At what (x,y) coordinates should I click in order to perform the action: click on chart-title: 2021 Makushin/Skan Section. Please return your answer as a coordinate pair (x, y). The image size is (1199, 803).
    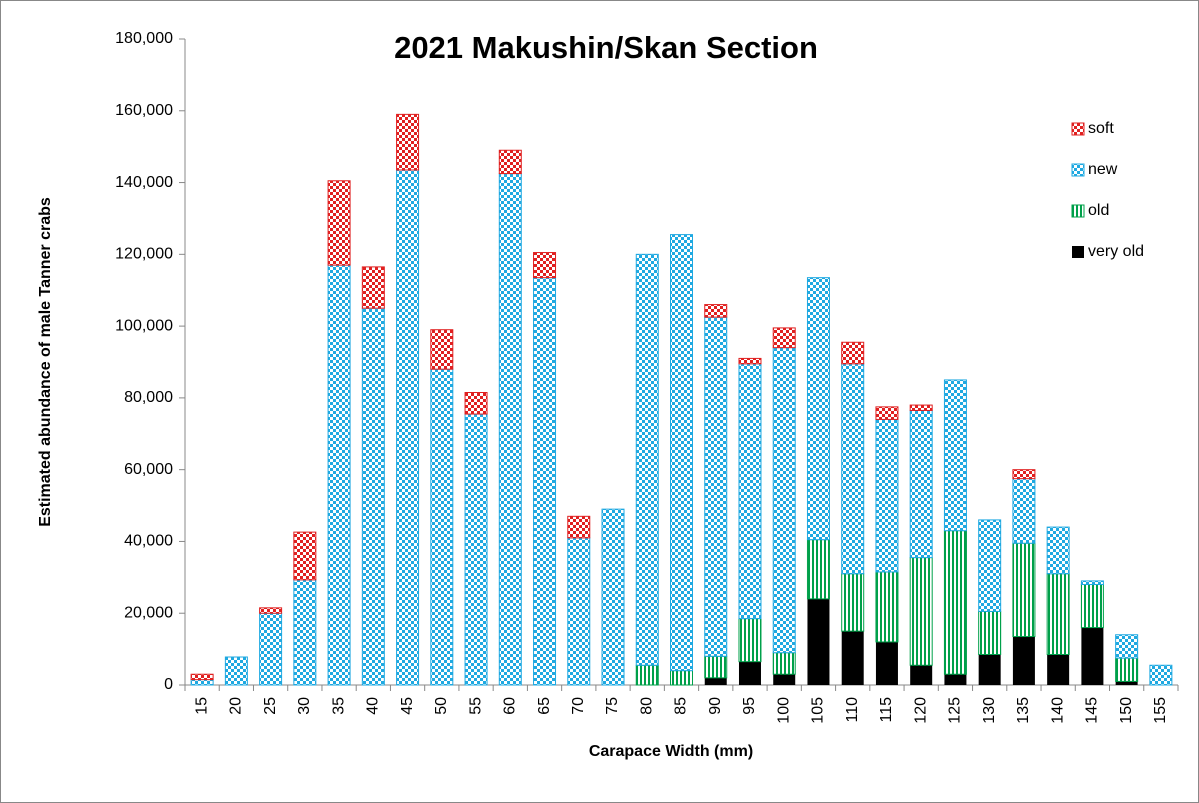
    Looking at the image, I should click on (606, 47).